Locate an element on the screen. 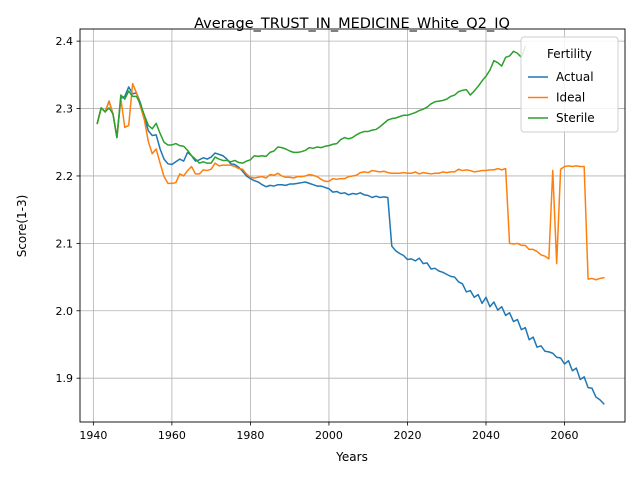 The height and width of the screenshot is (480, 640). y-tick-label: 2.3 is located at coordinates (65, 109).